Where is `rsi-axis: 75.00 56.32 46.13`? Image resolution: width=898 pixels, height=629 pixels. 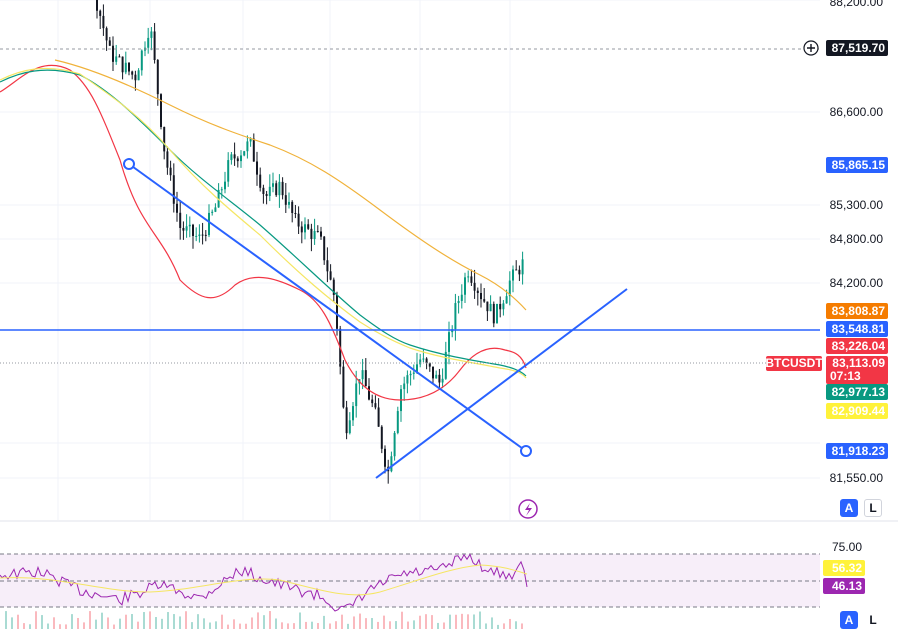 rsi-axis: 75.00 56.32 46.13 is located at coordinates (844, 567).